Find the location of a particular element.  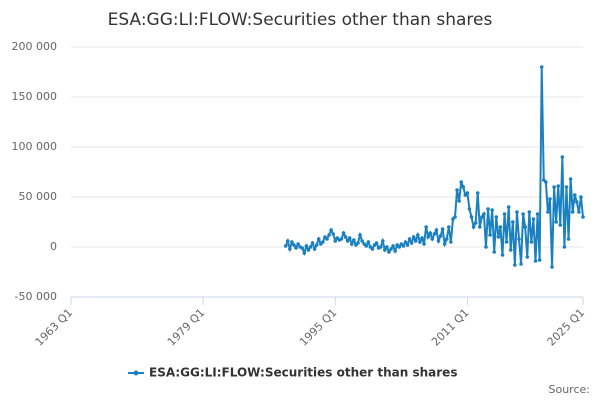

x-tick-label: 2025 Q1 is located at coordinates (566, 327).